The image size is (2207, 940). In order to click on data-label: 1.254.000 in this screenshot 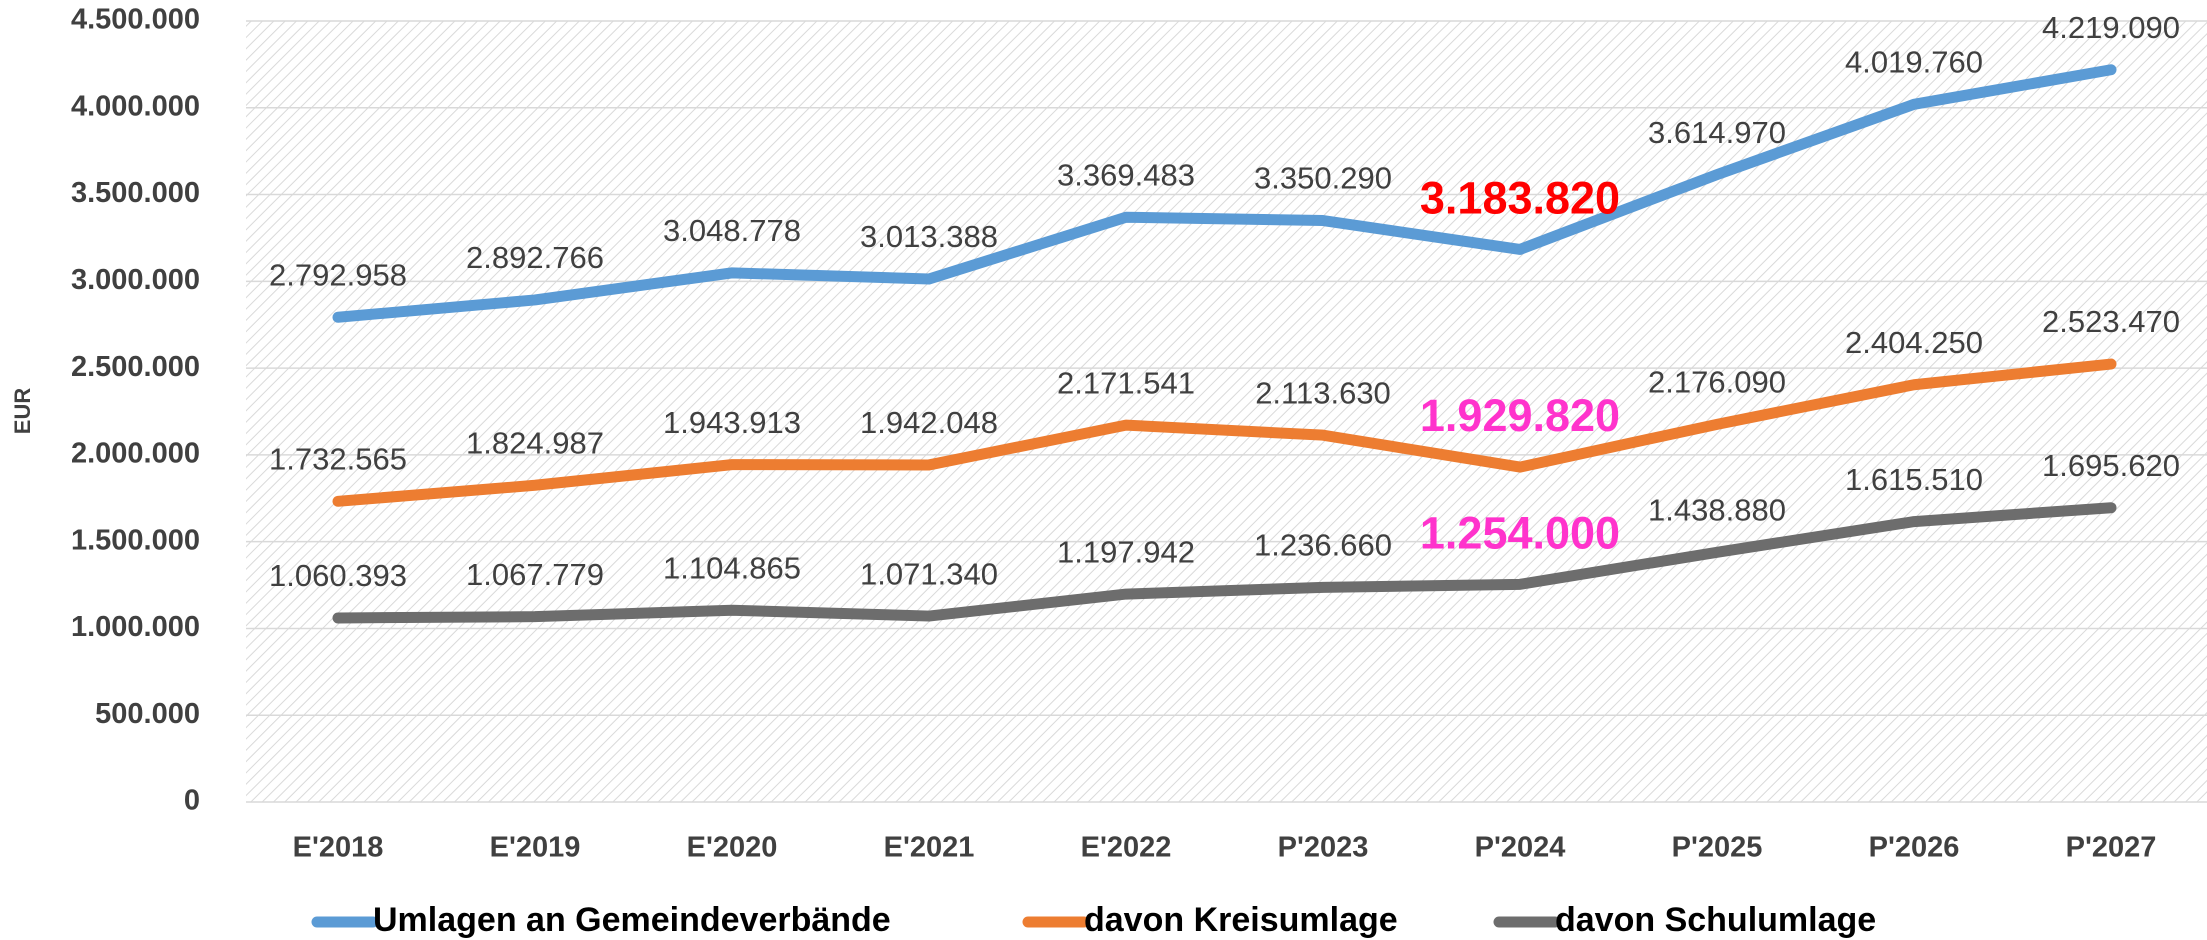, I will do `click(1520, 532)`.